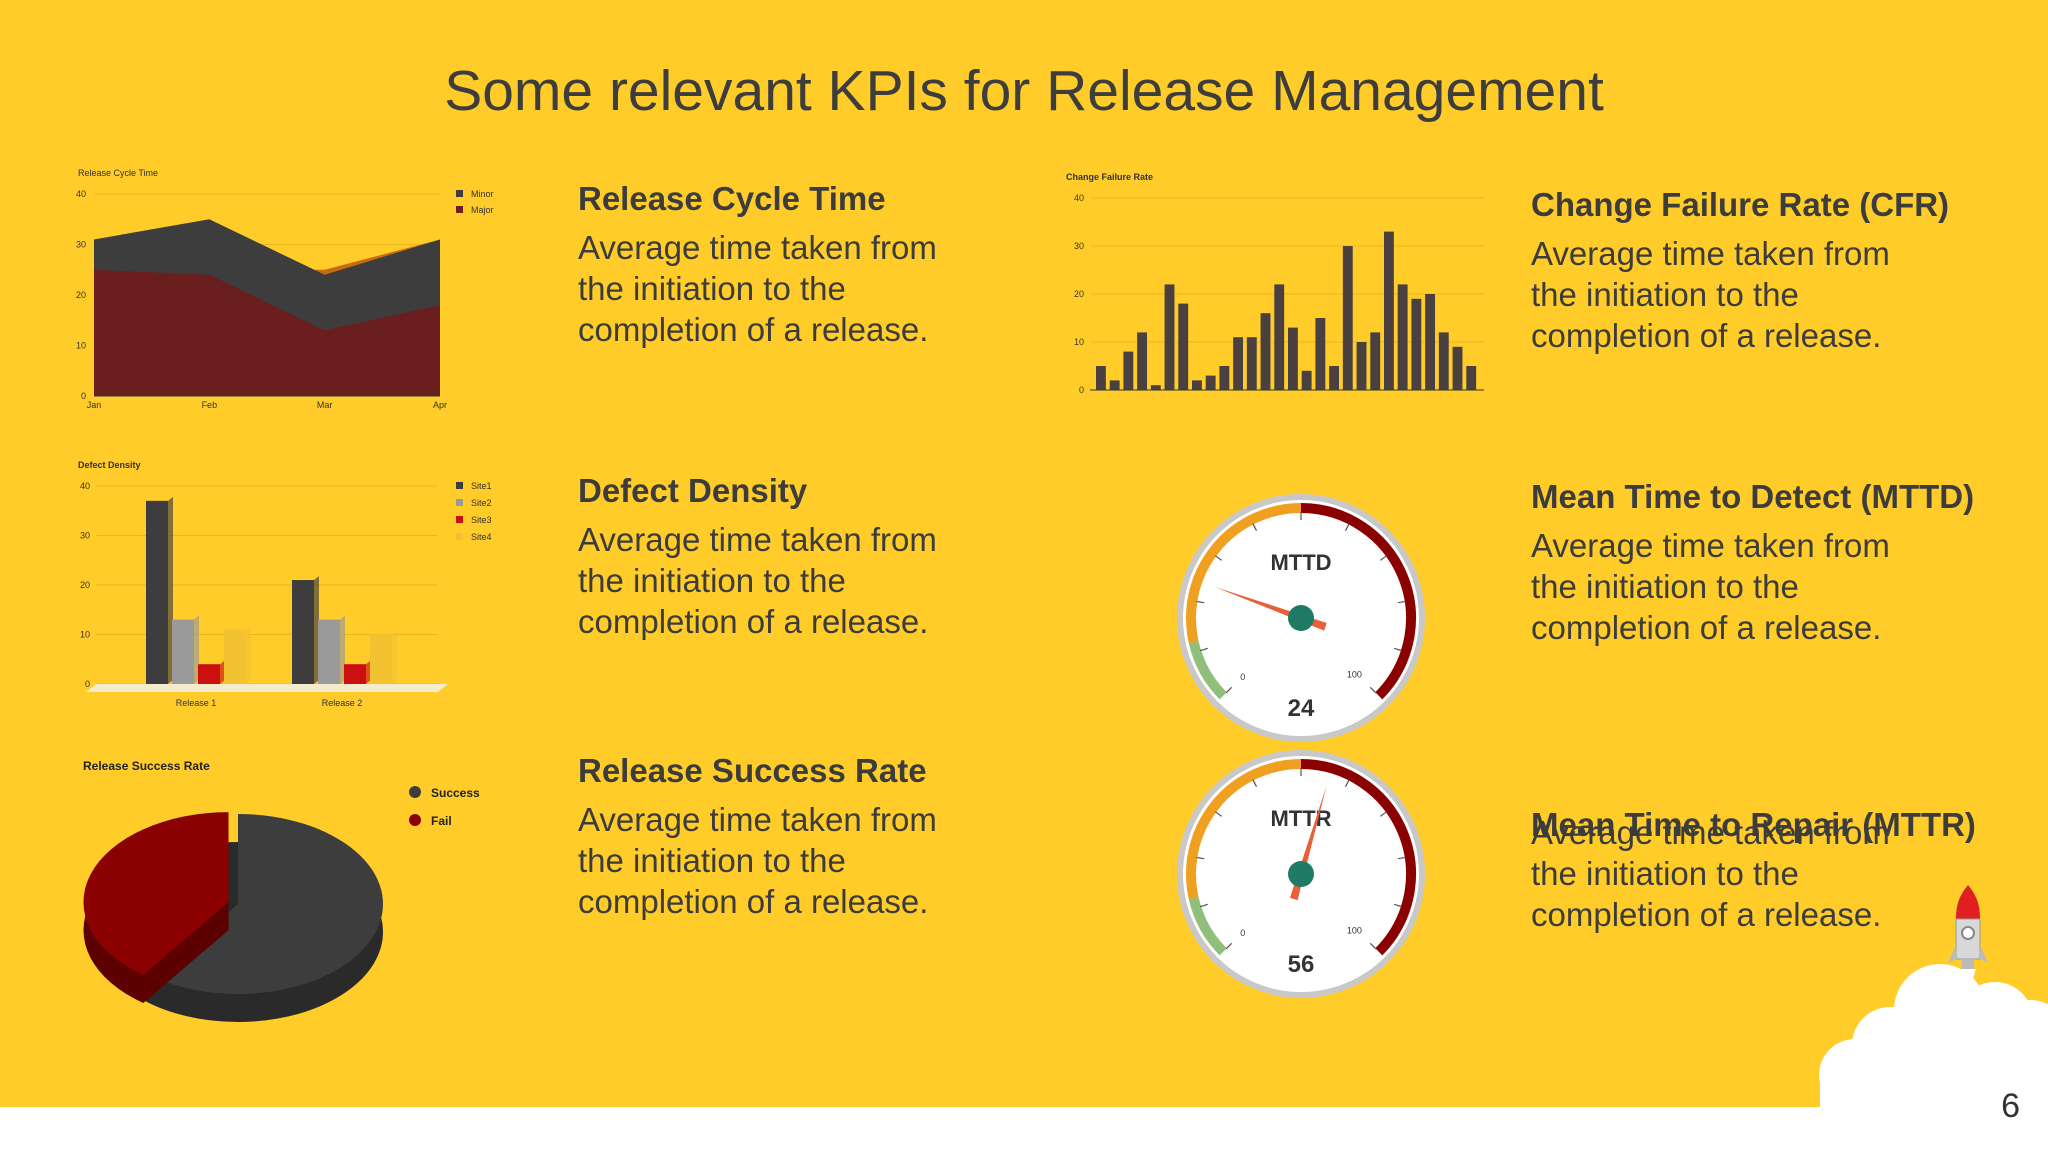 This screenshot has height=1152, width=2048. Describe the element at coordinates (109, 465) in the screenshot. I see `chart-title: Defect Density` at that location.